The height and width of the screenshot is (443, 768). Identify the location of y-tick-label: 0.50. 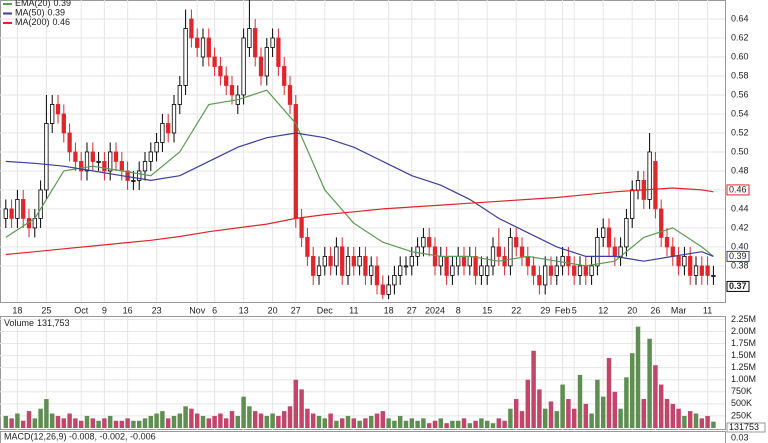
(740, 151).